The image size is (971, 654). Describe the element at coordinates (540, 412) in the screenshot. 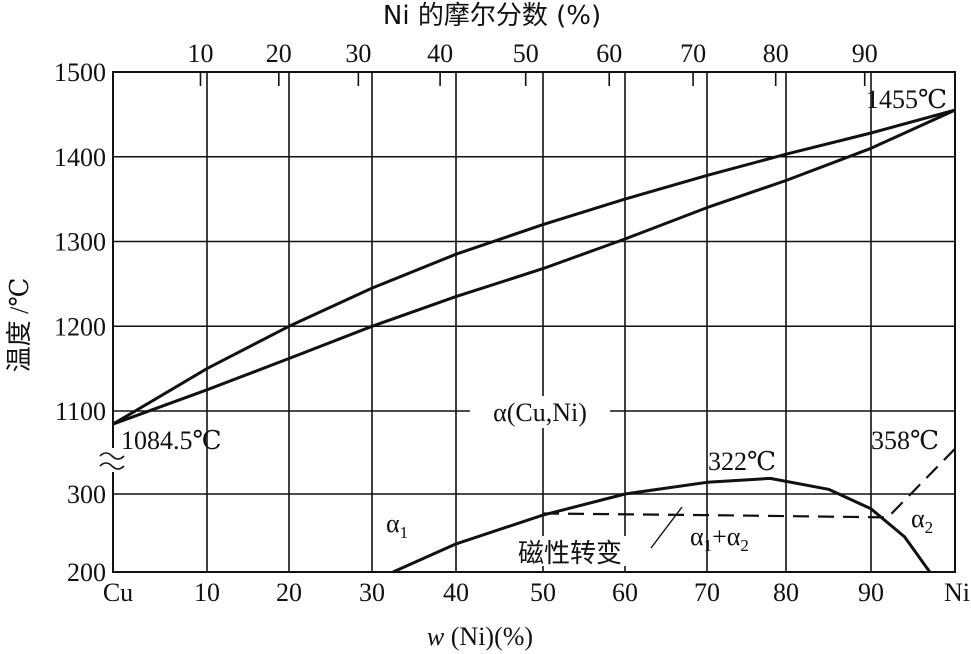

I see `label-alpha-phase: α(Cu,Ni)` at that location.